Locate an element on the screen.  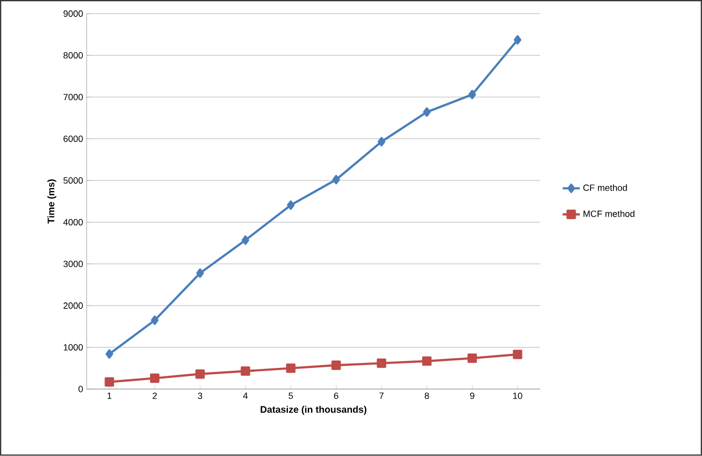
x-tick-label: 4 is located at coordinates (245, 395).